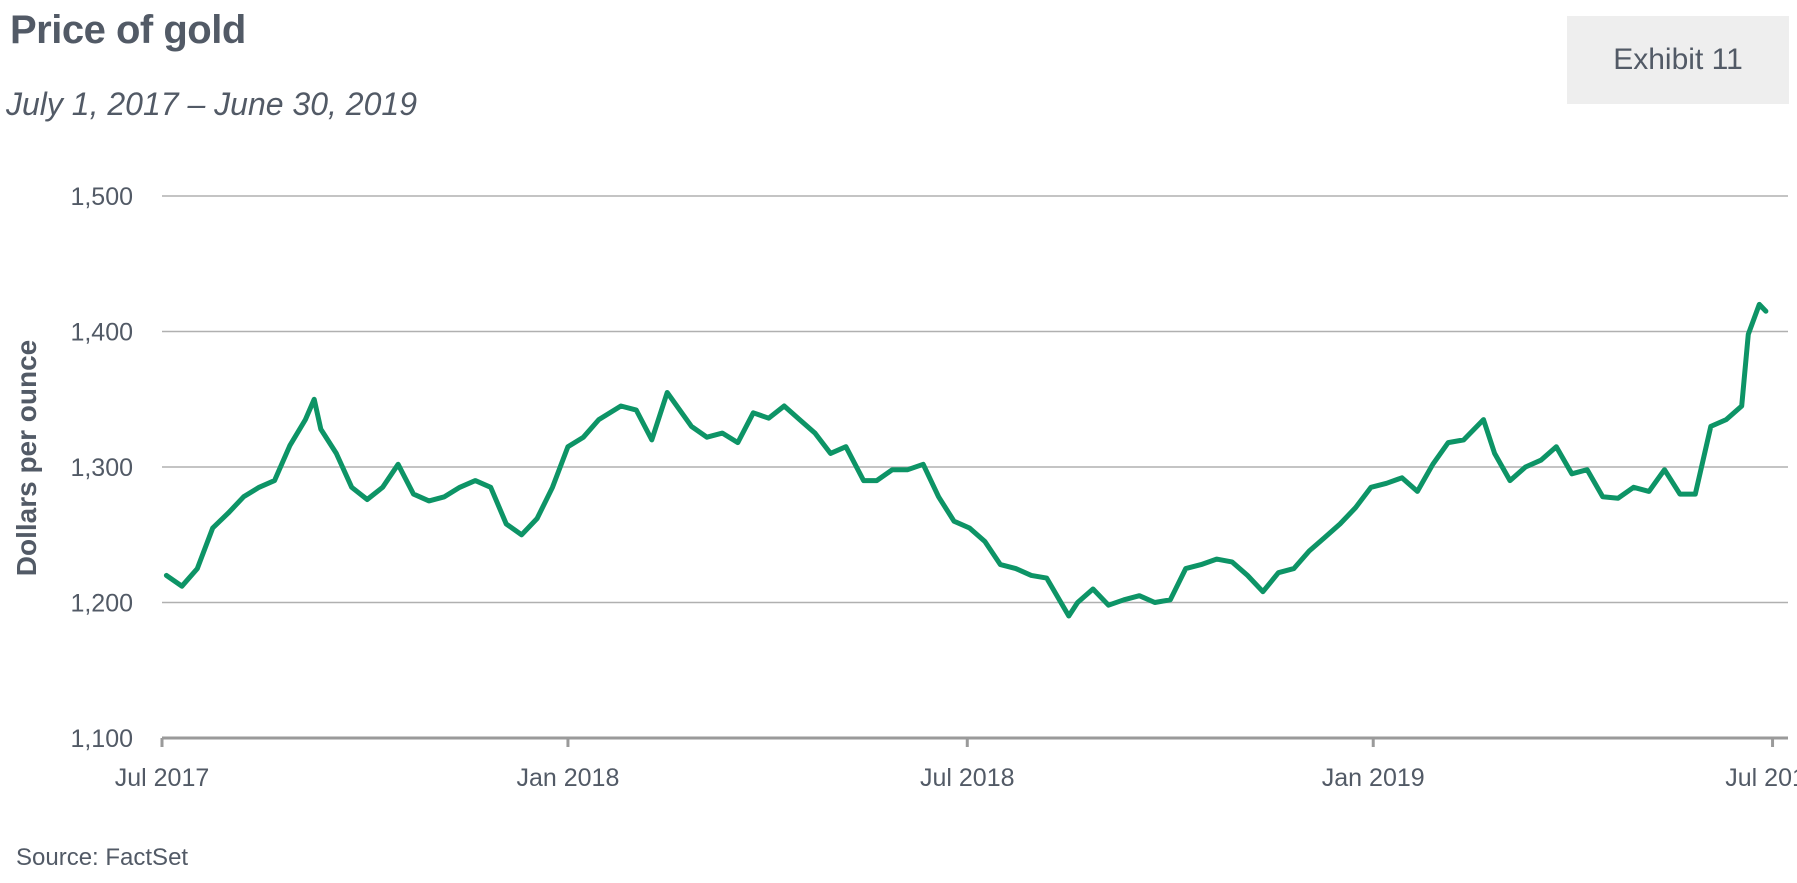 This screenshot has height=883, width=1797. I want to click on y-tick-label: 1,400, so click(101, 333).